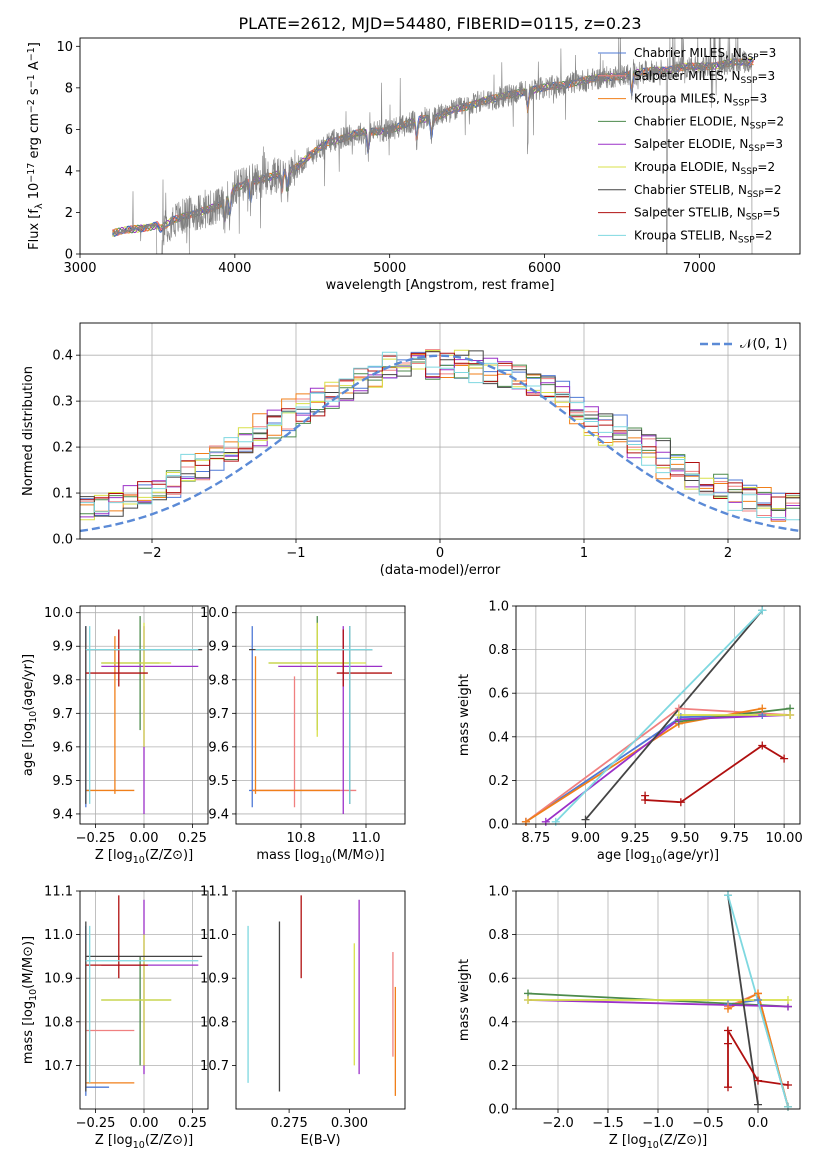 The width and height of the screenshot is (819, 1170). I want to click on label-part: mass [log, so click(287, 855).